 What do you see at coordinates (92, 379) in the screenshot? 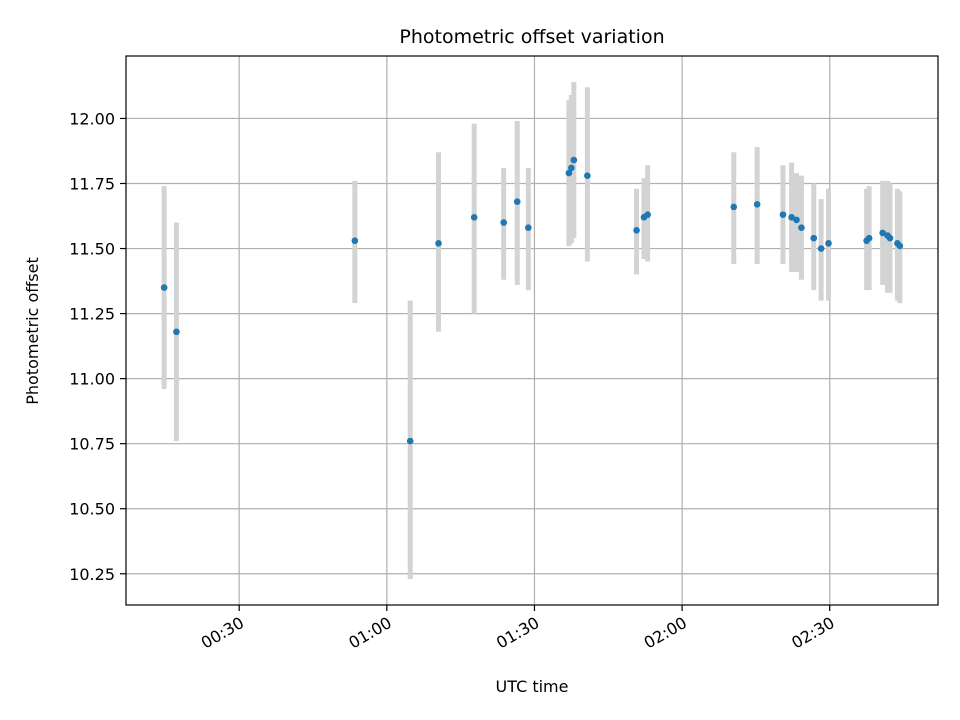
I see `y-tick-label: 11.00` at bounding box center [92, 379].